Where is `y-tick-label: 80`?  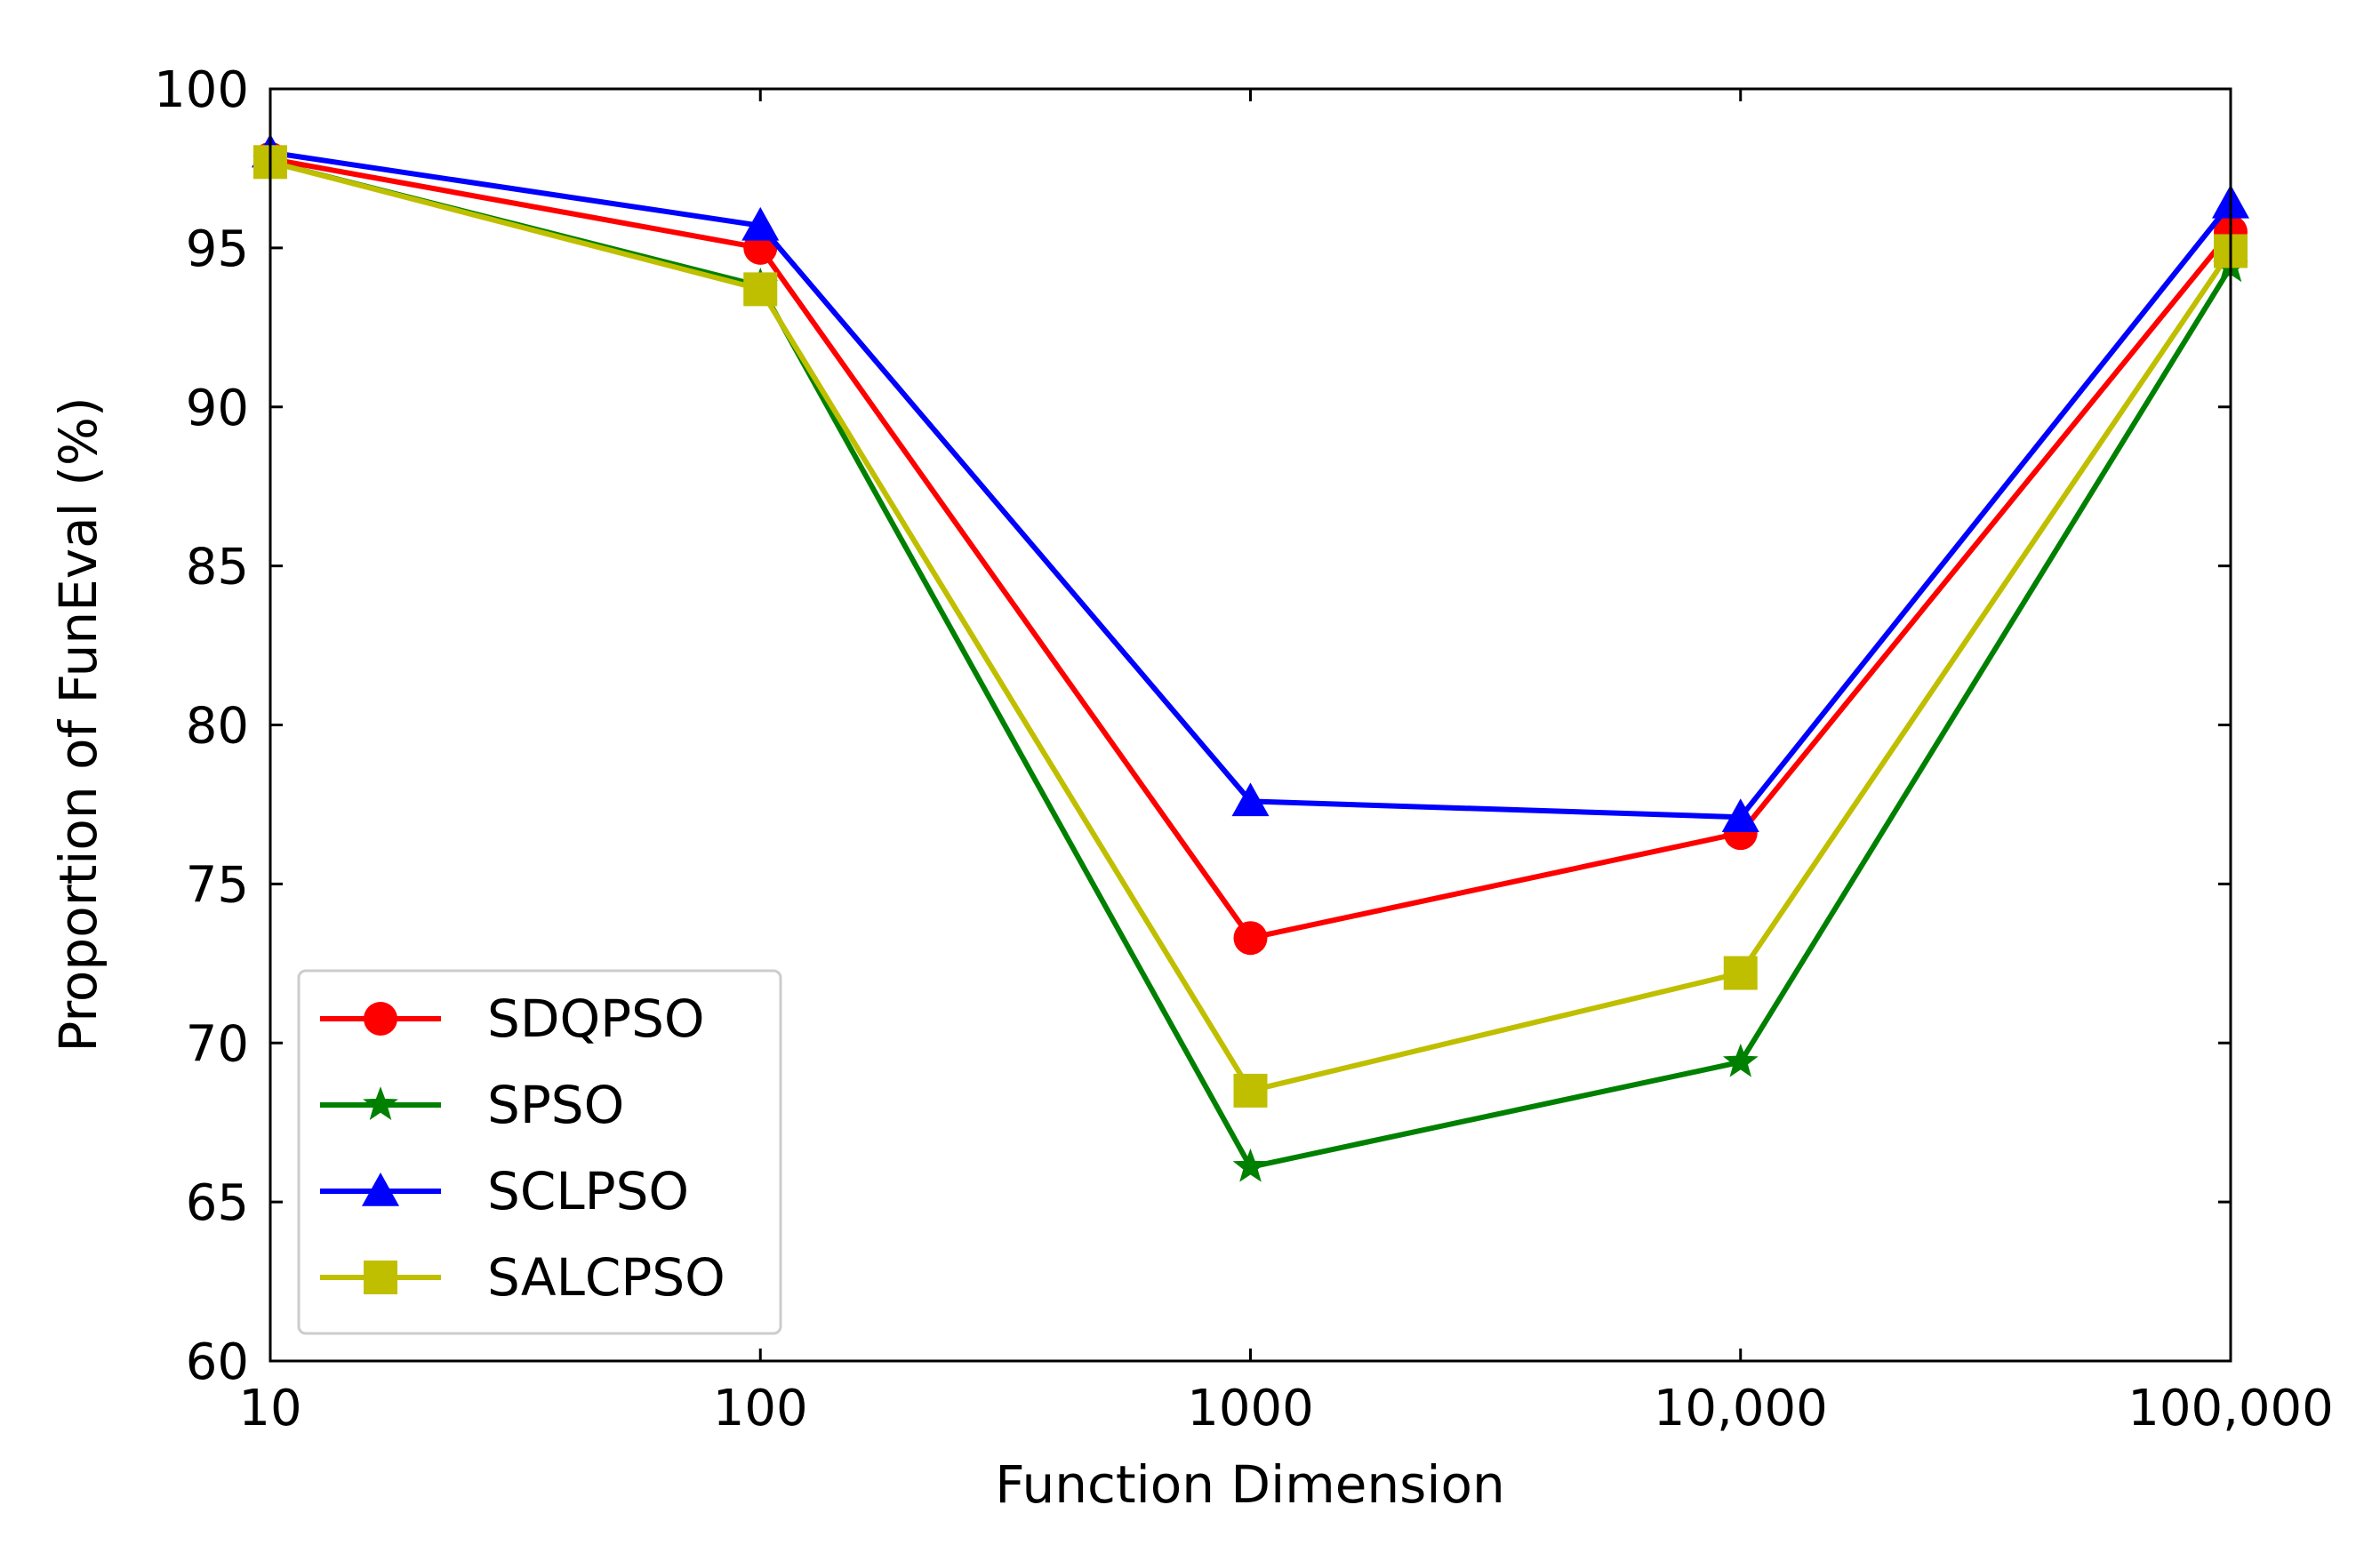
y-tick-label: 80 is located at coordinates (217, 727).